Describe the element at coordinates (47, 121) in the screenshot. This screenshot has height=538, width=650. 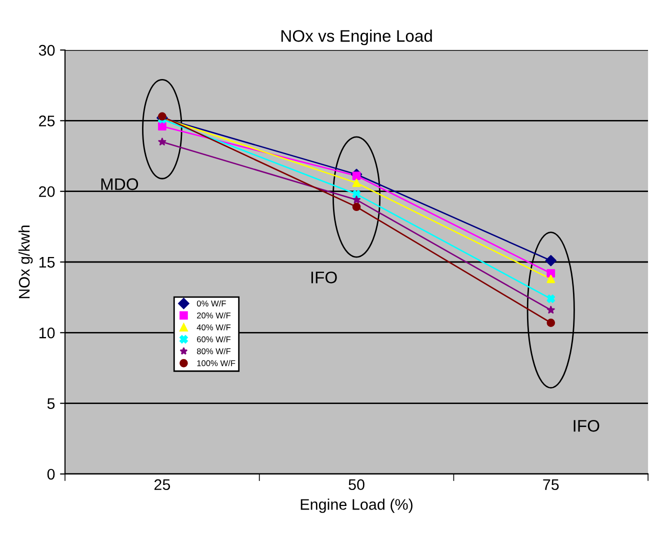
I see `y-tick-label: 25` at that location.